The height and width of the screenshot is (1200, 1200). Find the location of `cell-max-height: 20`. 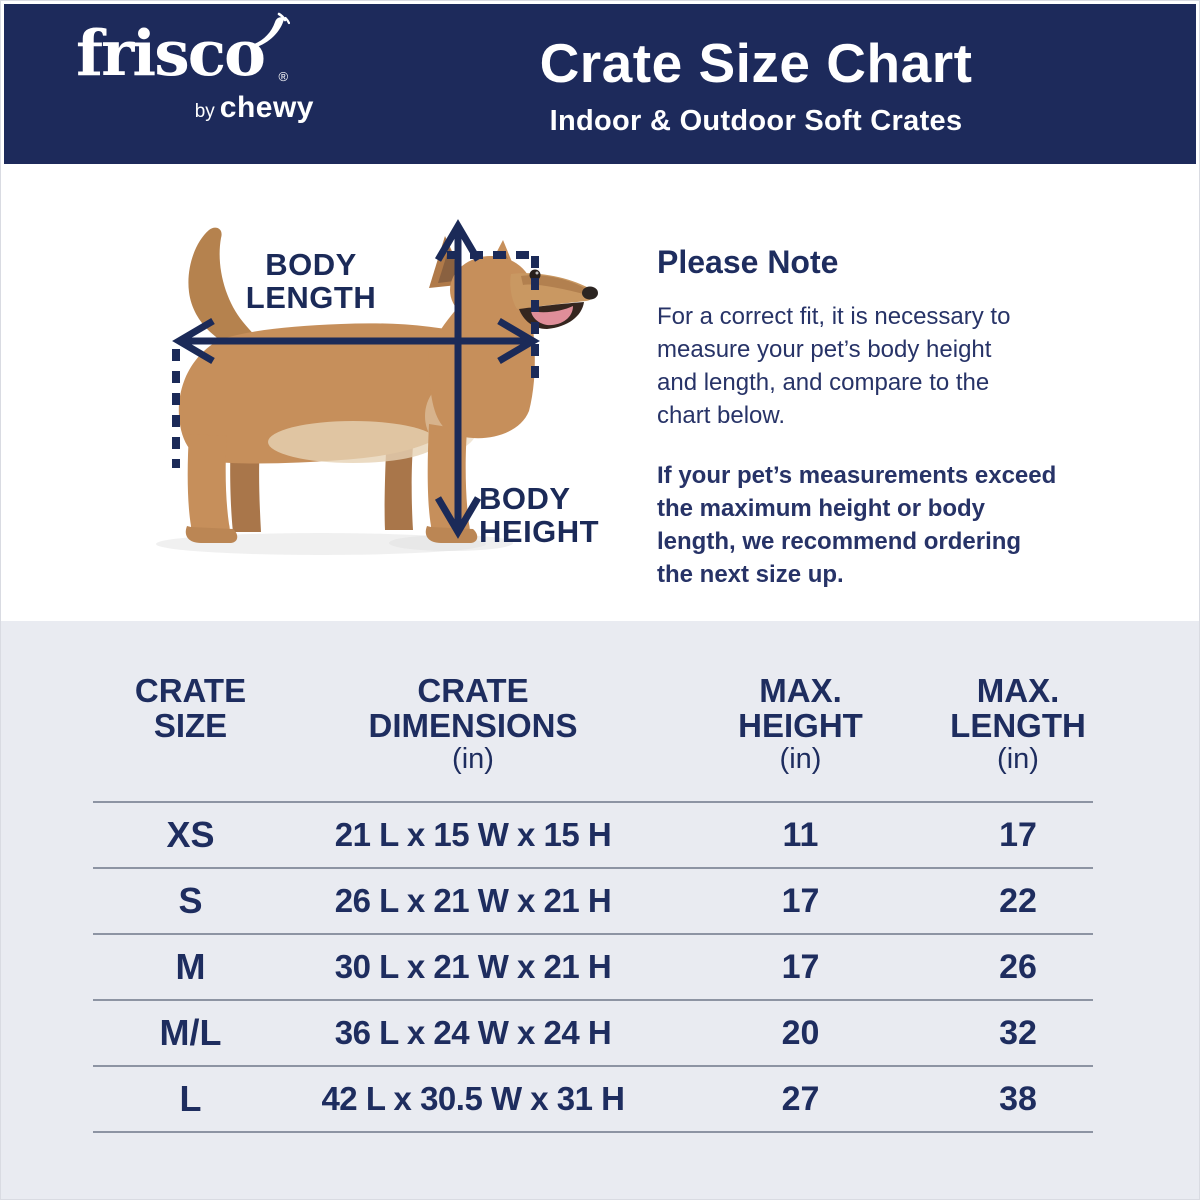

cell-max-height: 20 is located at coordinates (800, 1032).